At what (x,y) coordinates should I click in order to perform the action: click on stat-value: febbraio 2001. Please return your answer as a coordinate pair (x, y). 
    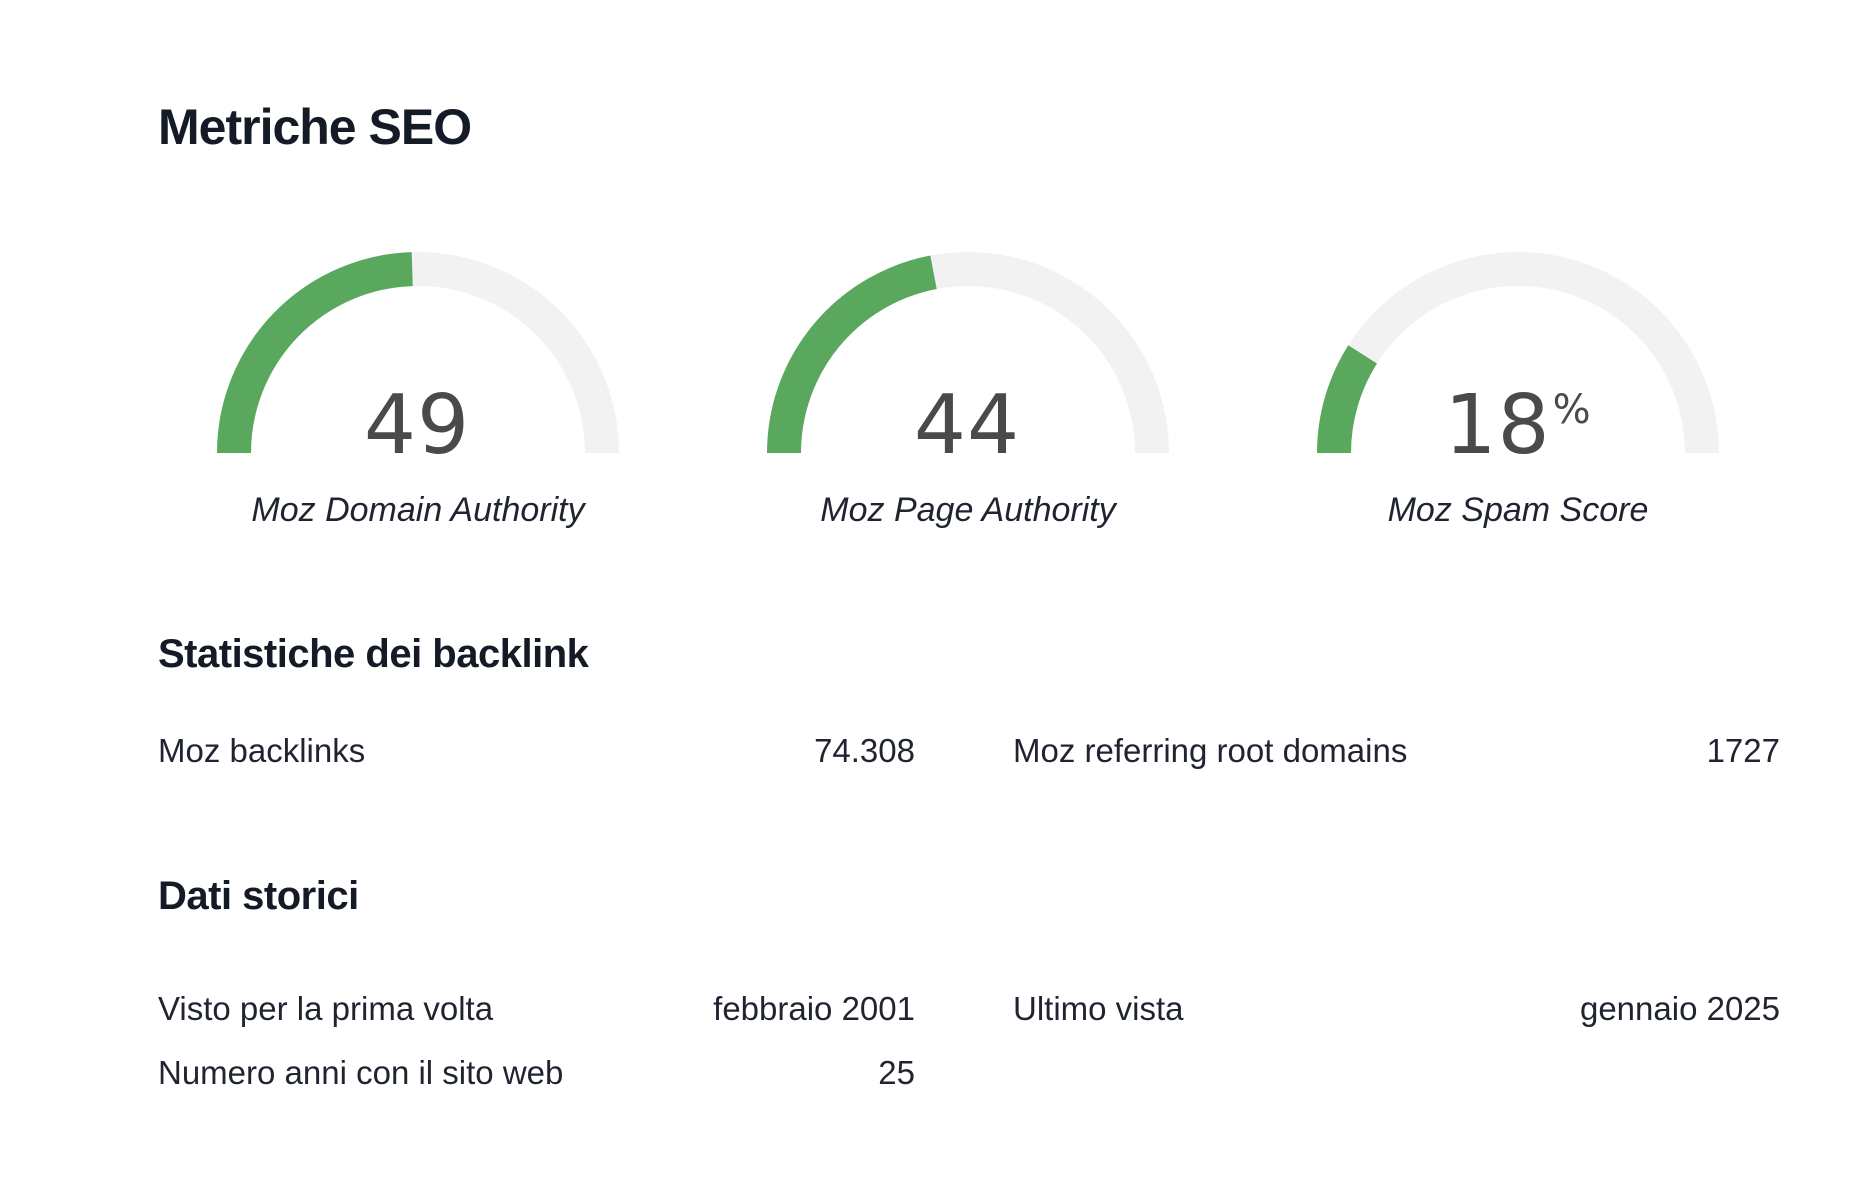
    Looking at the image, I should click on (814, 1008).